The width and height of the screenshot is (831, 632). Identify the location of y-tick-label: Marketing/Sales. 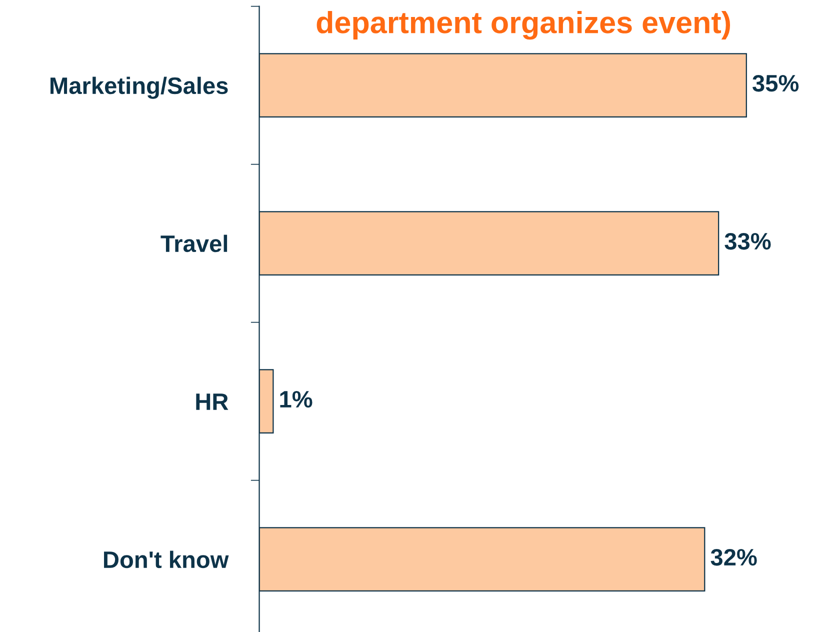
(139, 87).